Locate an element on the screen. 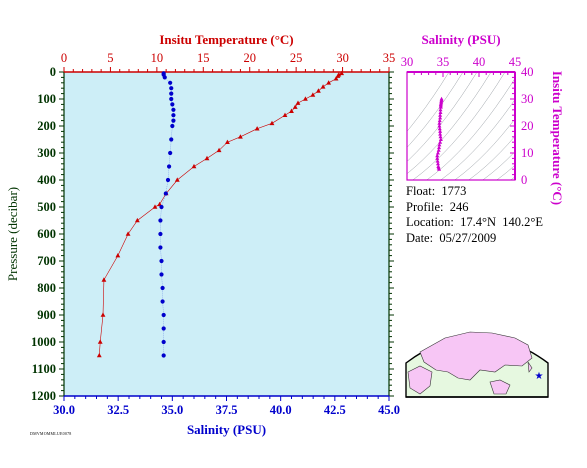 The width and height of the screenshot is (587, 468). top-tick-label: 30 is located at coordinates (342, 58).